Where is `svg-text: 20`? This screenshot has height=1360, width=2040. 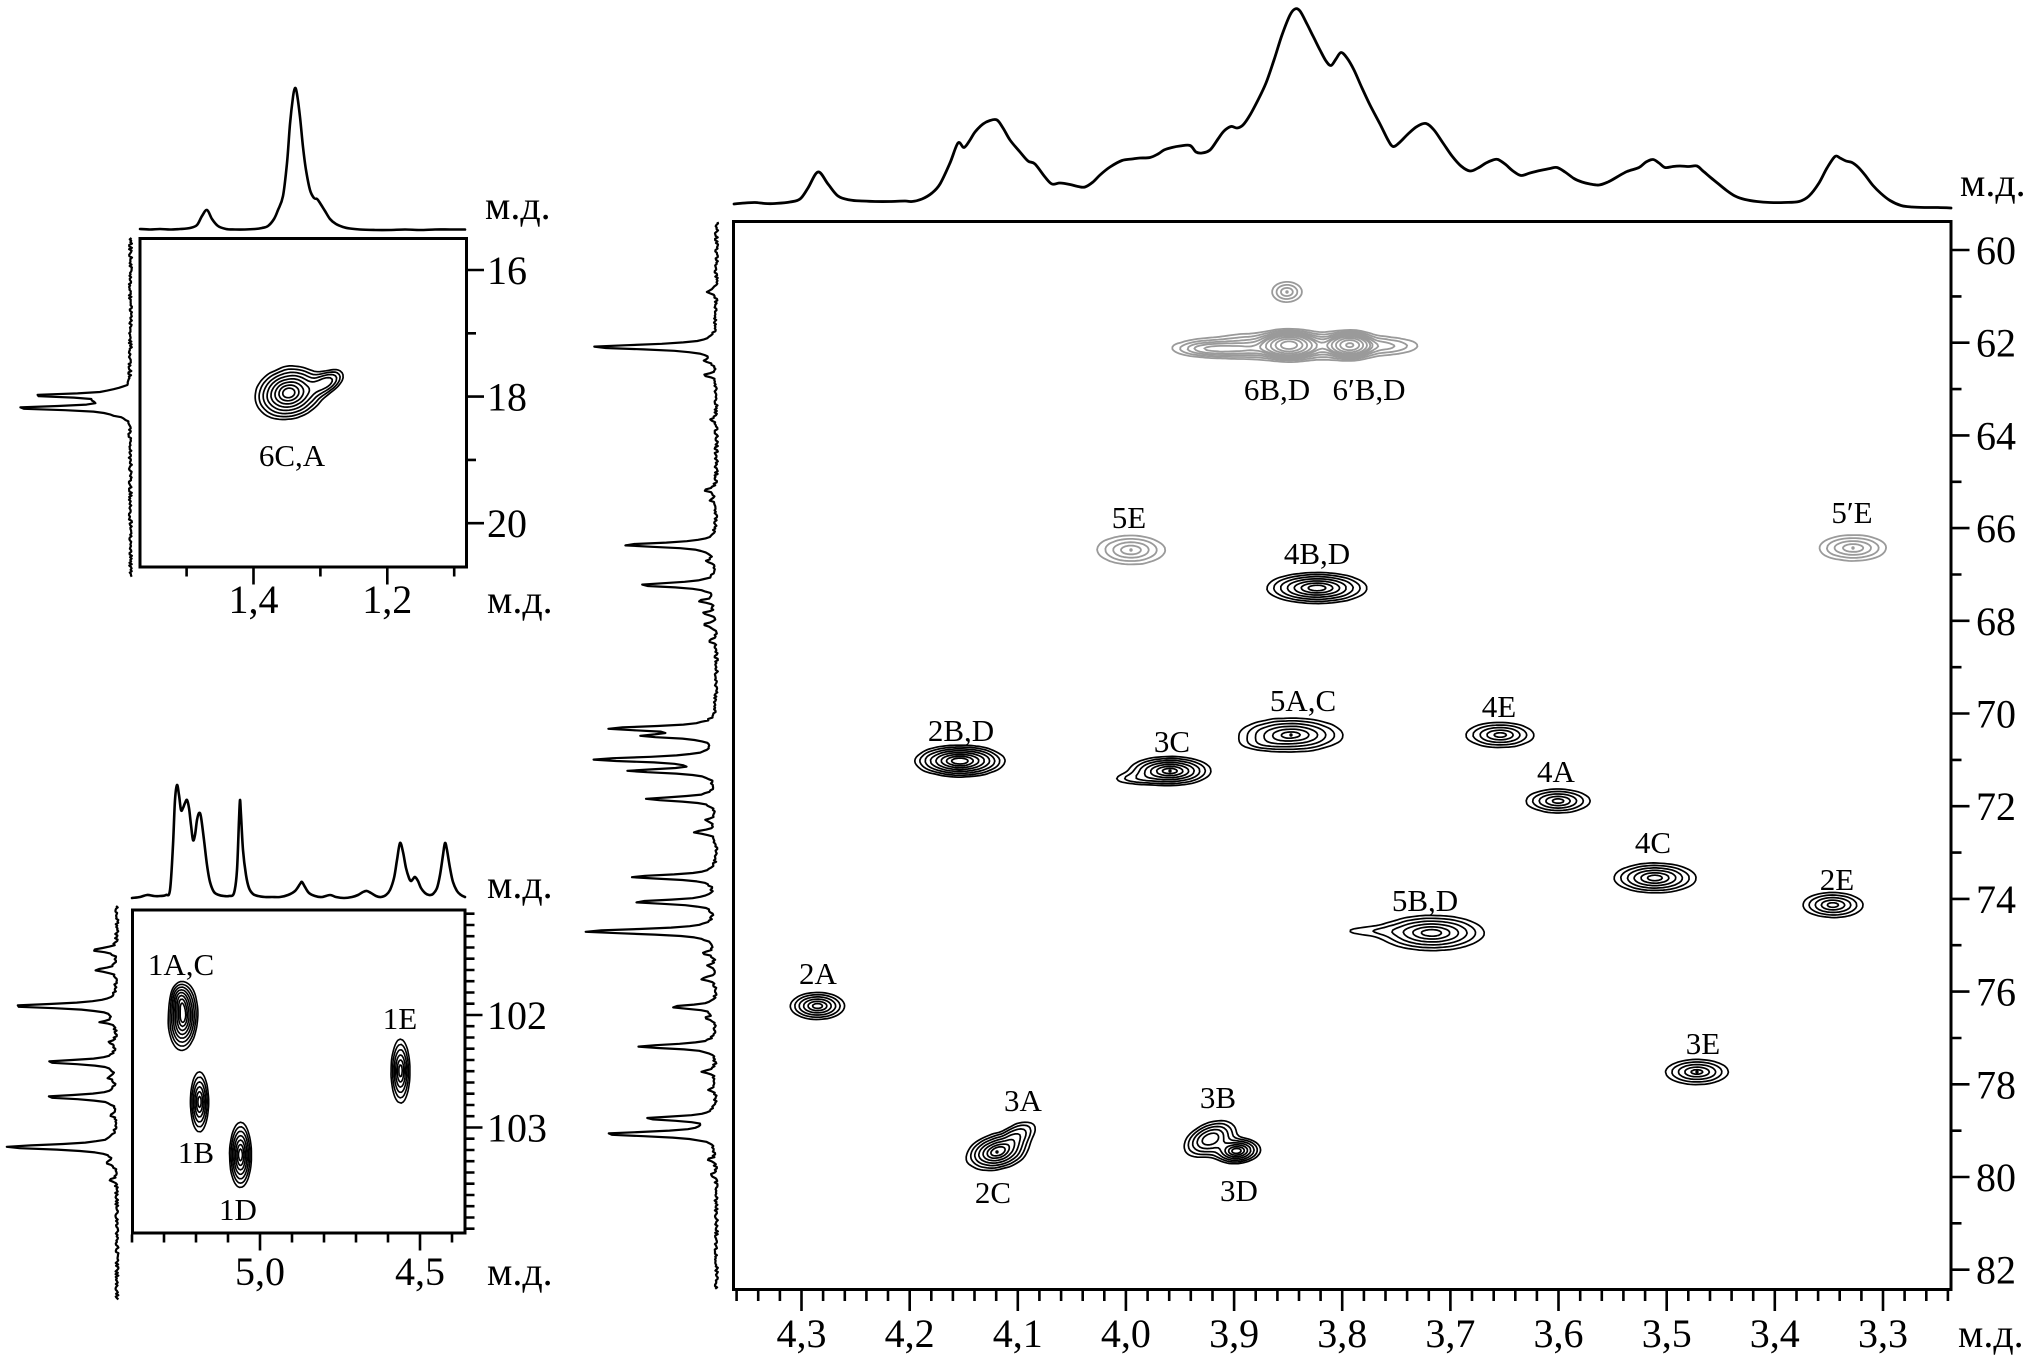
svg-text: 20 is located at coordinates (507, 523).